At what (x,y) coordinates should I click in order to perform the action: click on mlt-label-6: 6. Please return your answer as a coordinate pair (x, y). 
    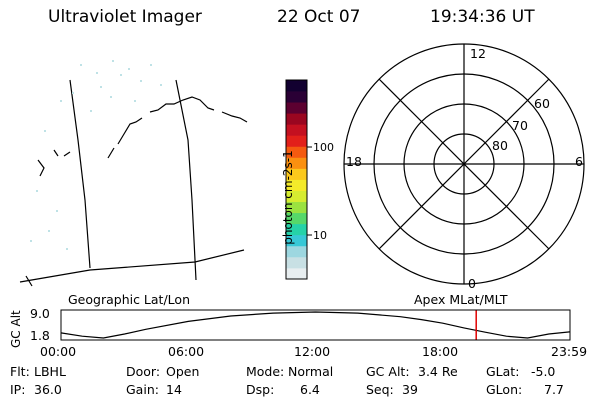
    Looking at the image, I should click on (579, 161).